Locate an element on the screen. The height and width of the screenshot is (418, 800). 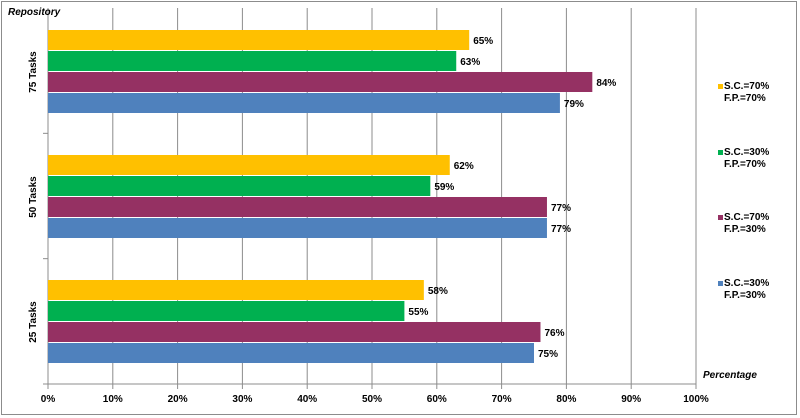
data-label: 79% is located at coordinates (574, 104).